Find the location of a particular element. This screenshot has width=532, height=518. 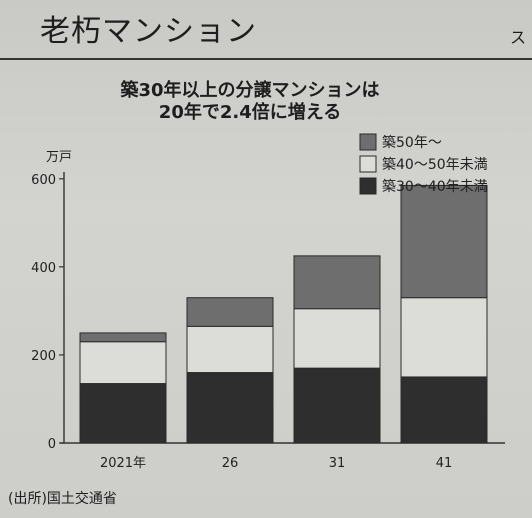

chart-title-line1: 築30年以上の分譲マンションは is located at coordinates (250, 90).